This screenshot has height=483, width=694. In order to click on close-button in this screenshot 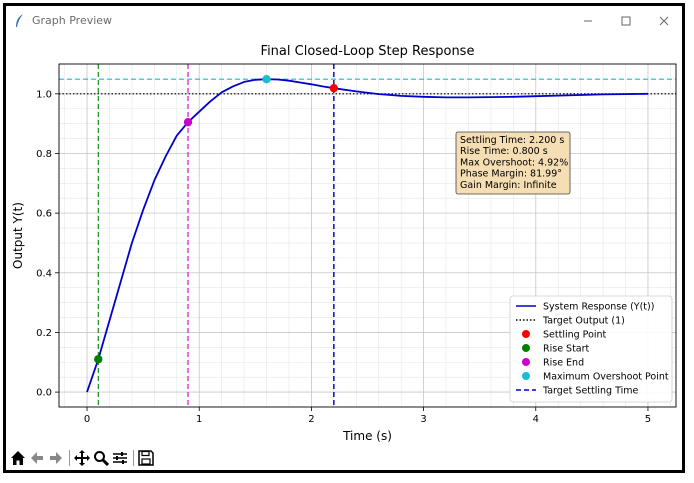, I will do `click(664, 21)`.